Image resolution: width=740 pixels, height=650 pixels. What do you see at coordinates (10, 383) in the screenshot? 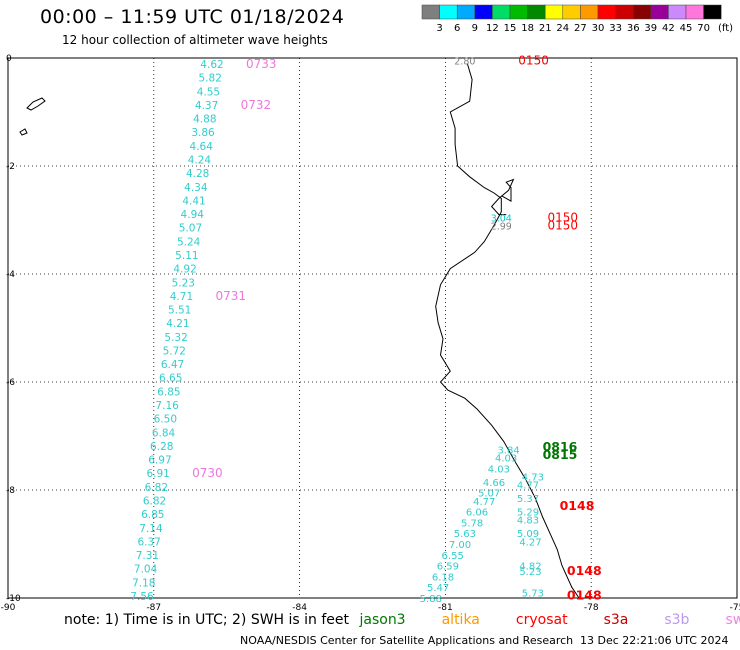
I see `y-tick-label: -6` at bounding box center [10, 383].